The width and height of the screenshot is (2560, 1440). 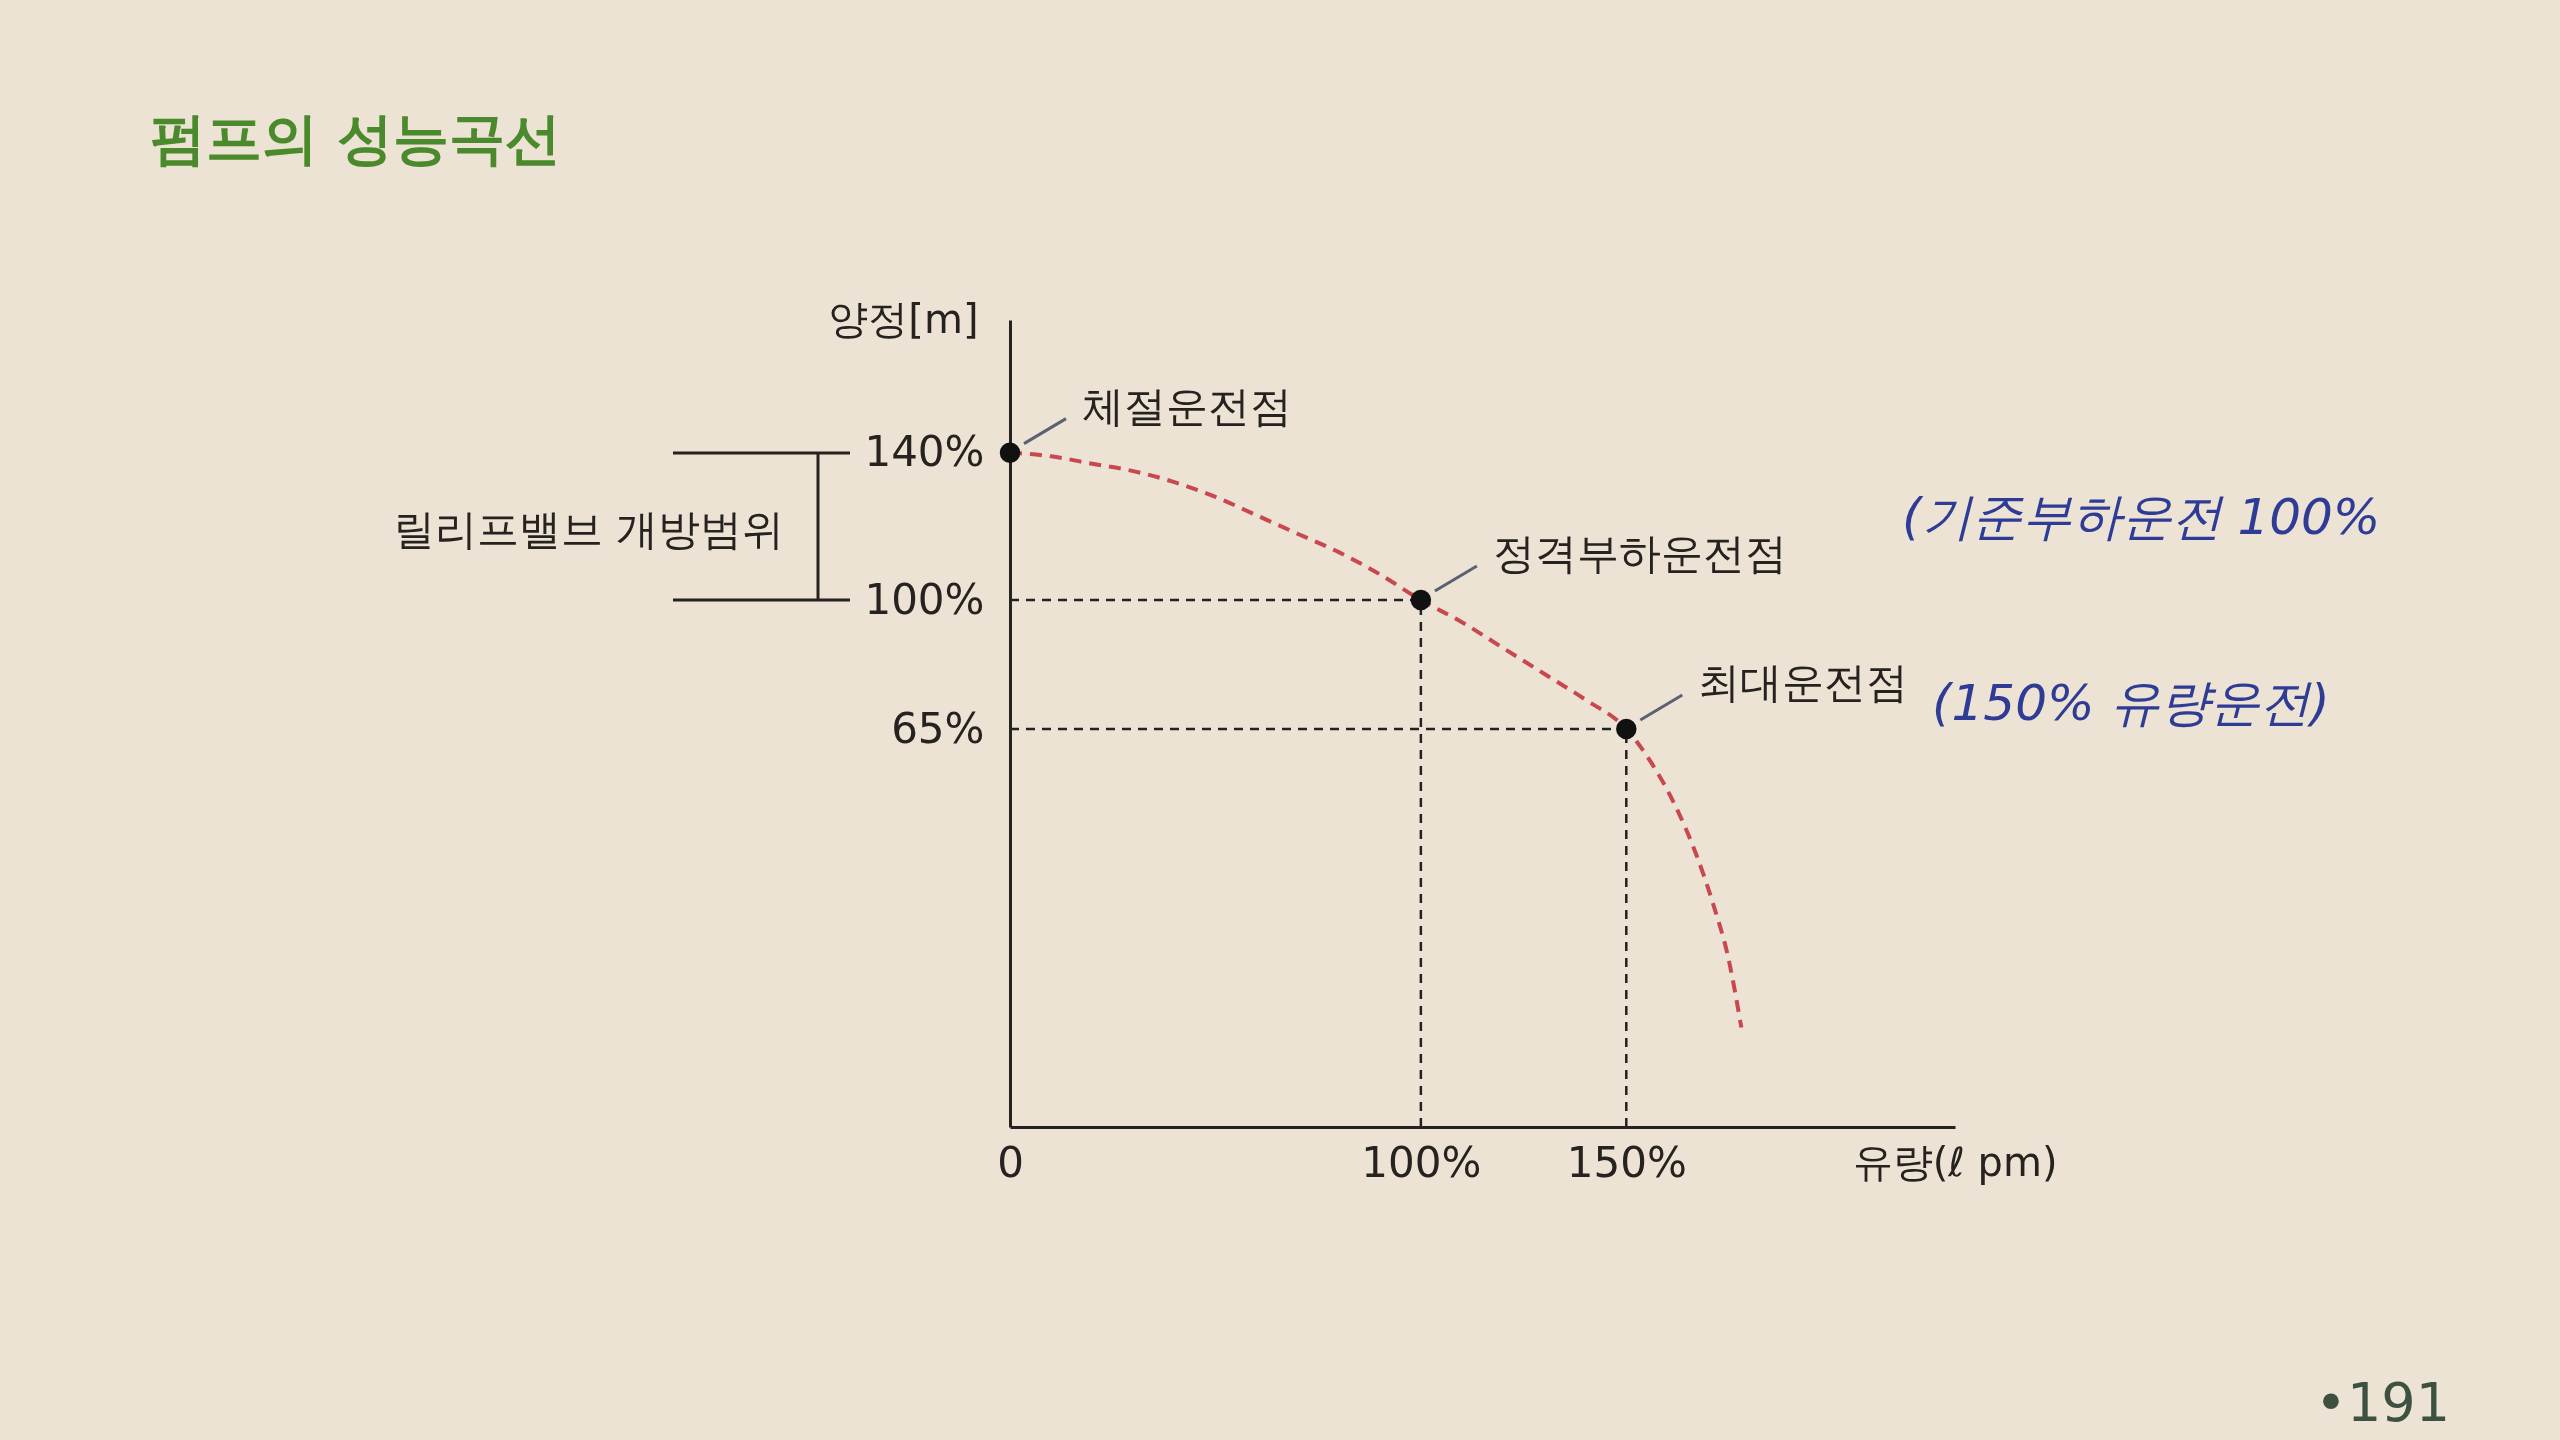 I want to click on y-tick-label: 65%, so click(x=938, y=728).